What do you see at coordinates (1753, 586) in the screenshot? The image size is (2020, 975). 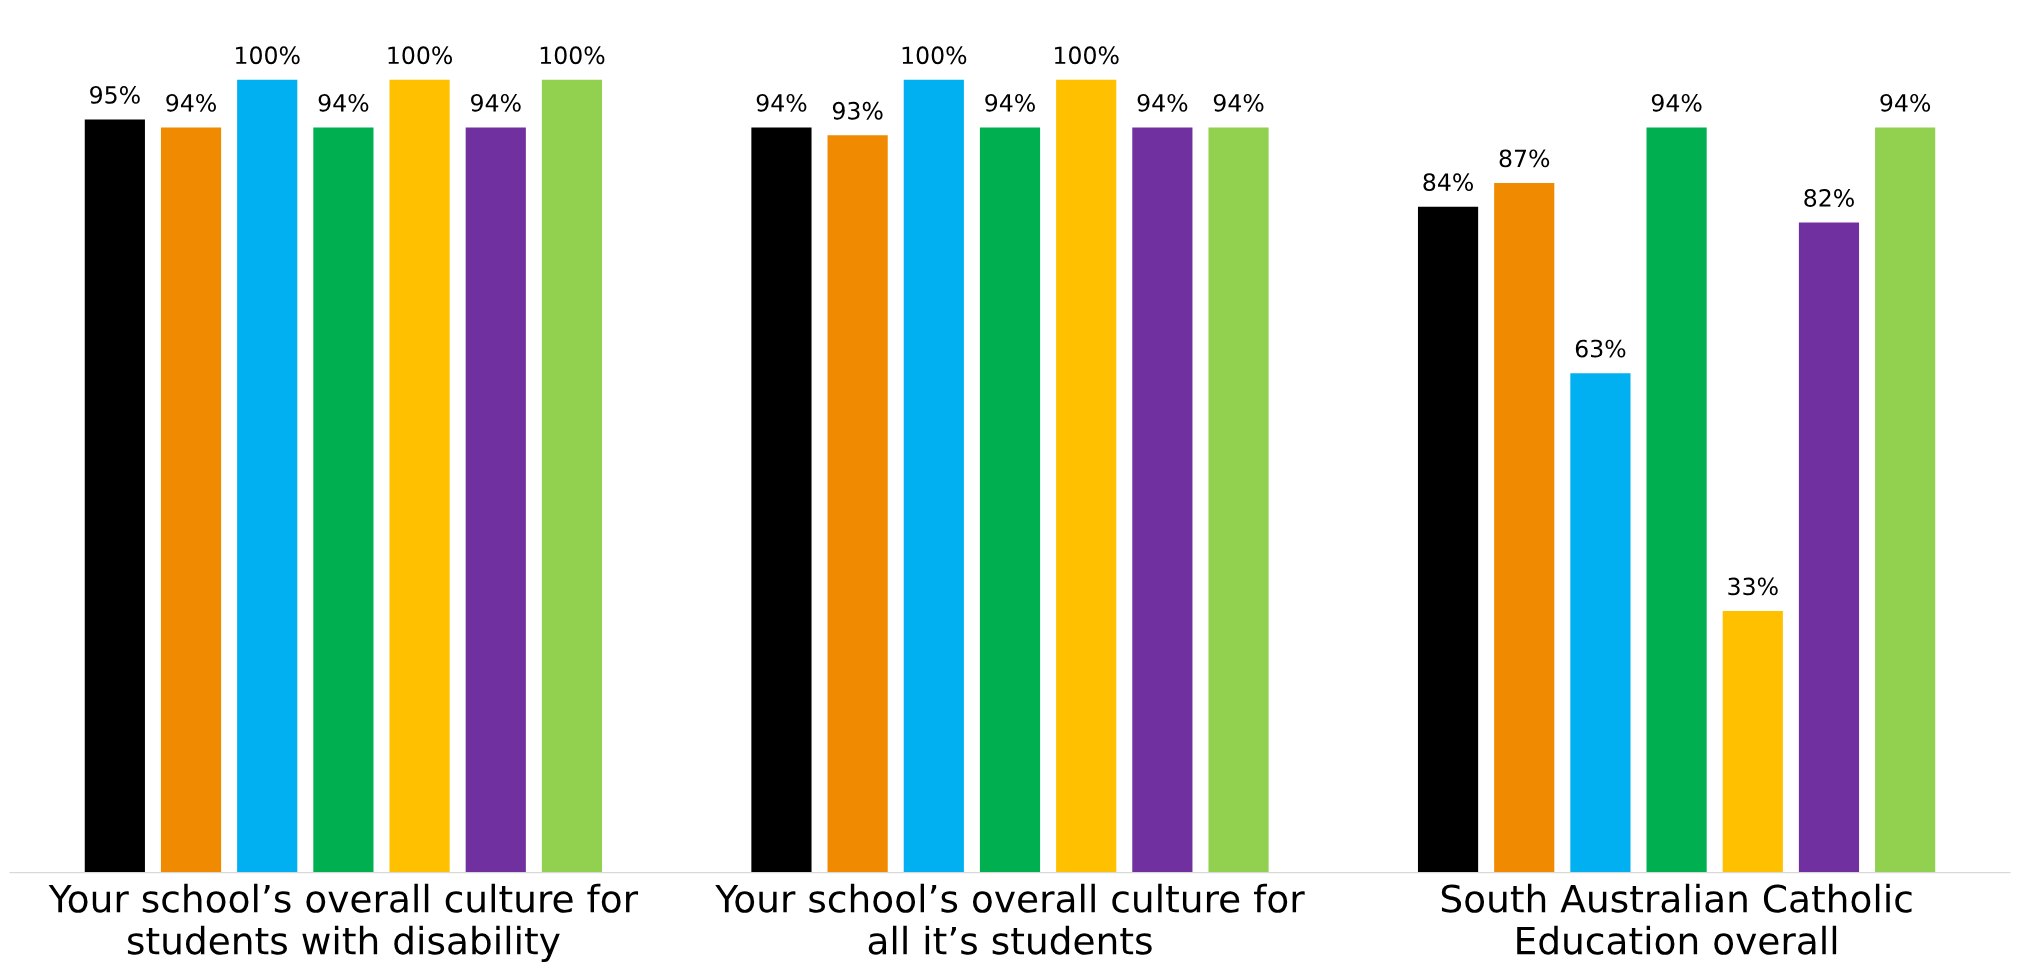 I see `data-label: 33%` at bounding box center [1753, 586].